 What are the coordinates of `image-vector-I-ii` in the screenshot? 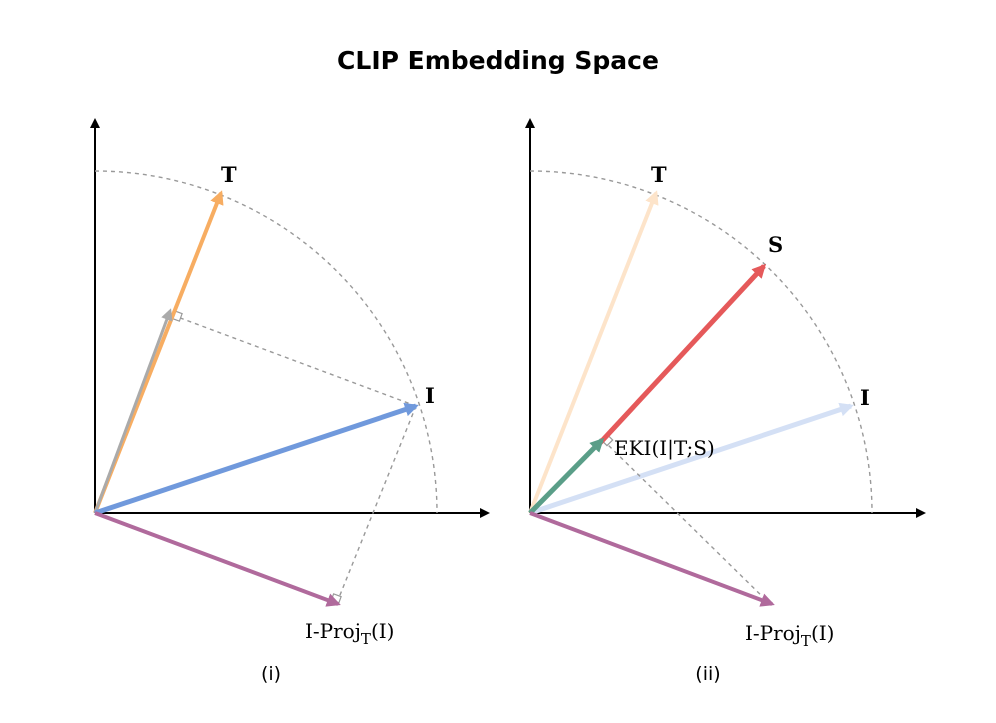 It's located at (691, 459).